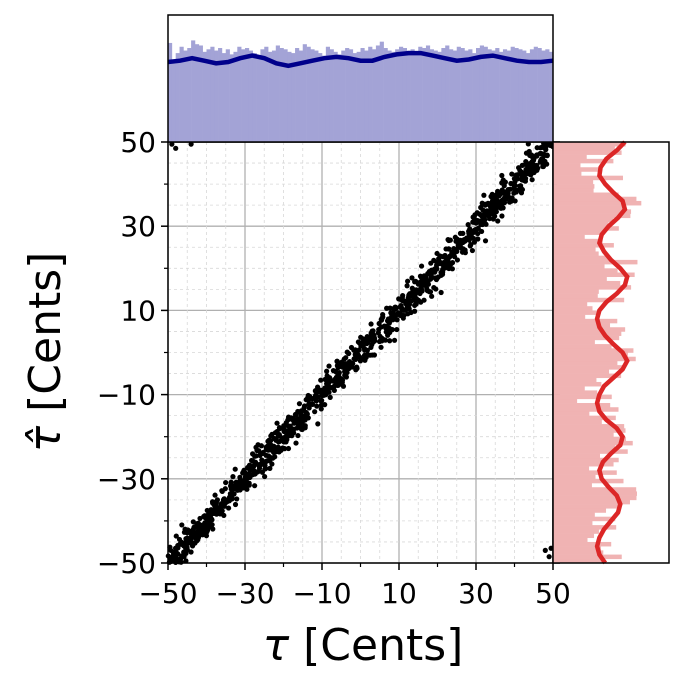  I want to click on right-marginal-frame, so click(611, 352).